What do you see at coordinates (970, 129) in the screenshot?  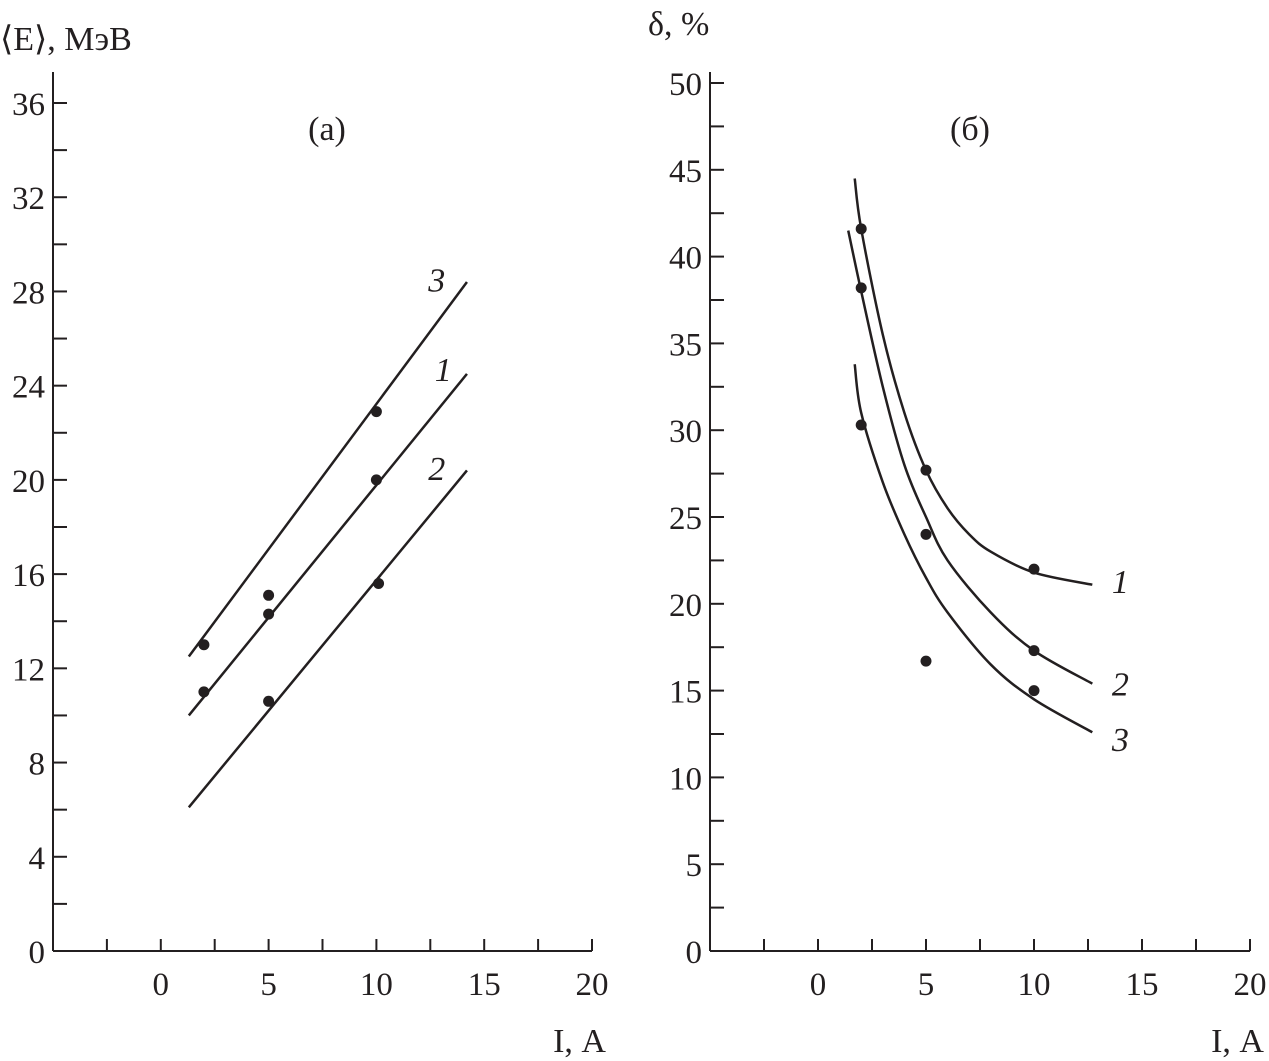 I see `panel-label: (б)` at bounding box center [970, 129].